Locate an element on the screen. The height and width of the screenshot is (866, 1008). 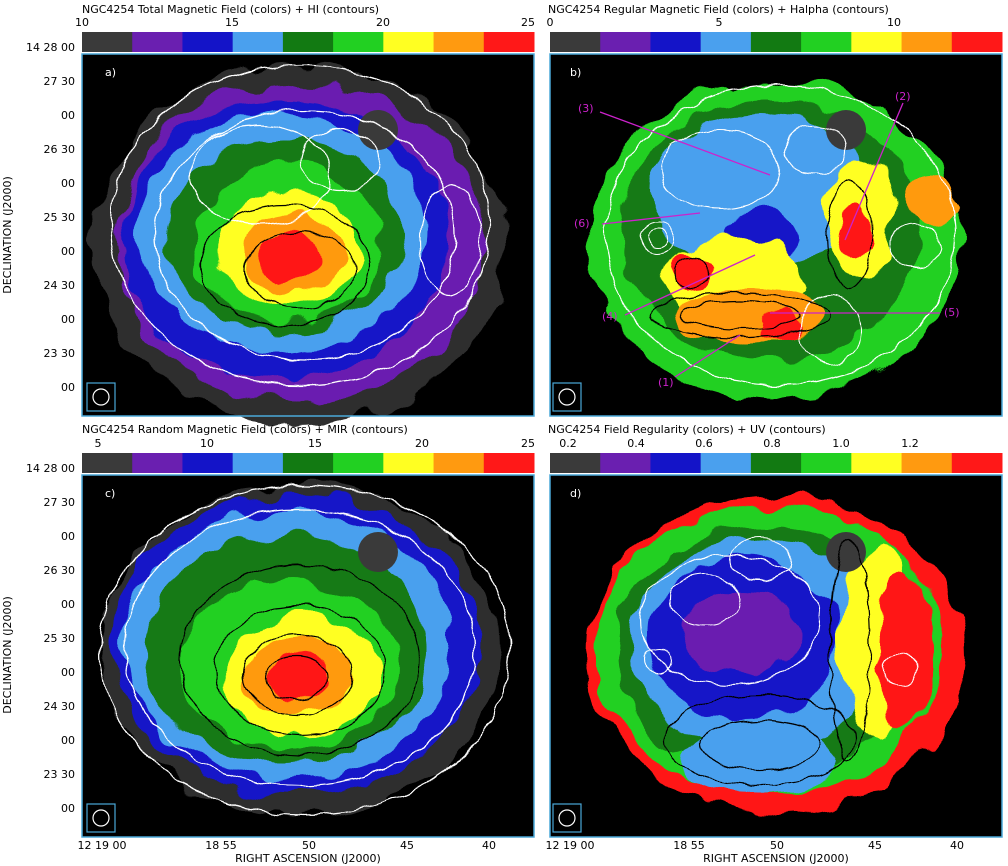
panel-d-colorbar-tick: 0.8 is located at coordinates (772, 443).